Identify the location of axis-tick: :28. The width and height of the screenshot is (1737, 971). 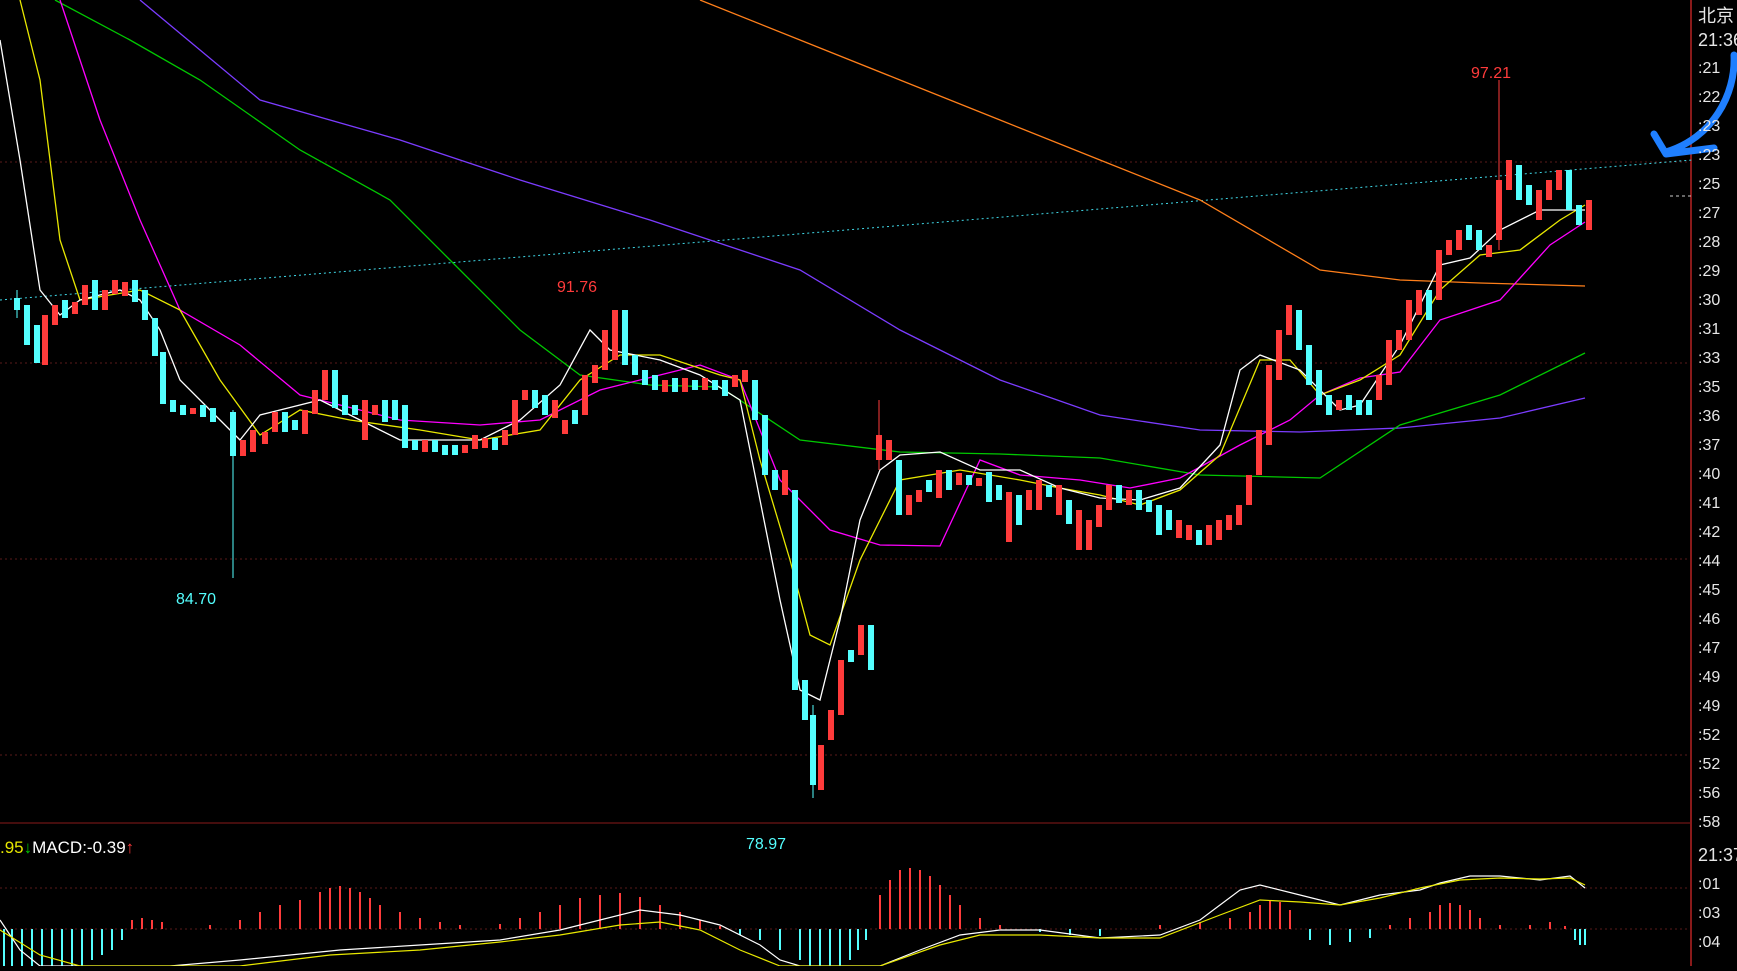
(1709, 242).